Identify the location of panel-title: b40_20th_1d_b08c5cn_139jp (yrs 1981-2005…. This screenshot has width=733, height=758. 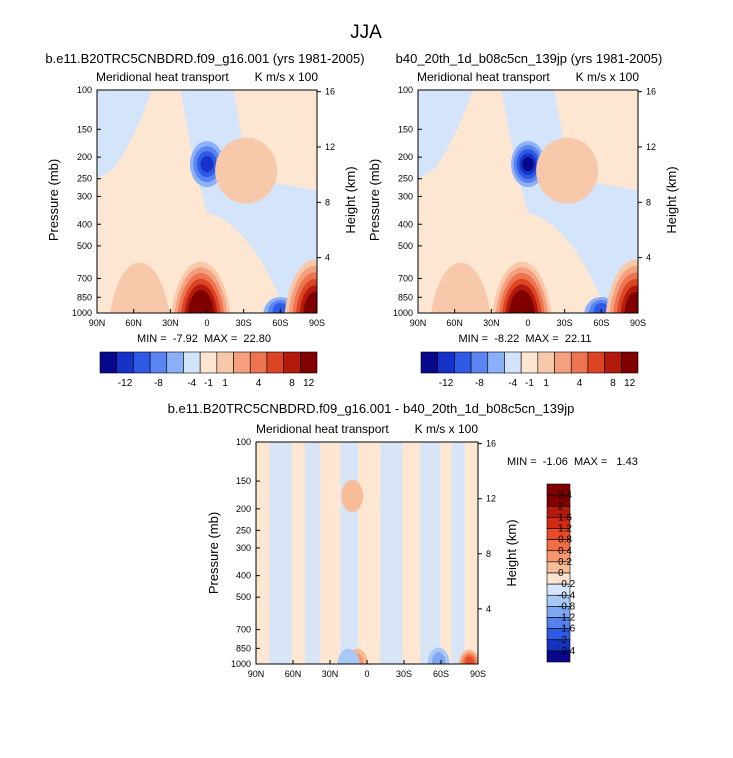
(529, 58).